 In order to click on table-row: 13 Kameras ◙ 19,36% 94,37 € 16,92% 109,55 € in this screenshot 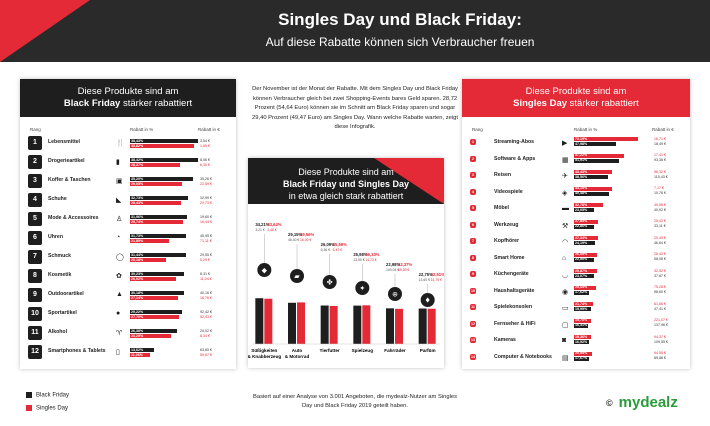, I will do `click(576, 342)`.